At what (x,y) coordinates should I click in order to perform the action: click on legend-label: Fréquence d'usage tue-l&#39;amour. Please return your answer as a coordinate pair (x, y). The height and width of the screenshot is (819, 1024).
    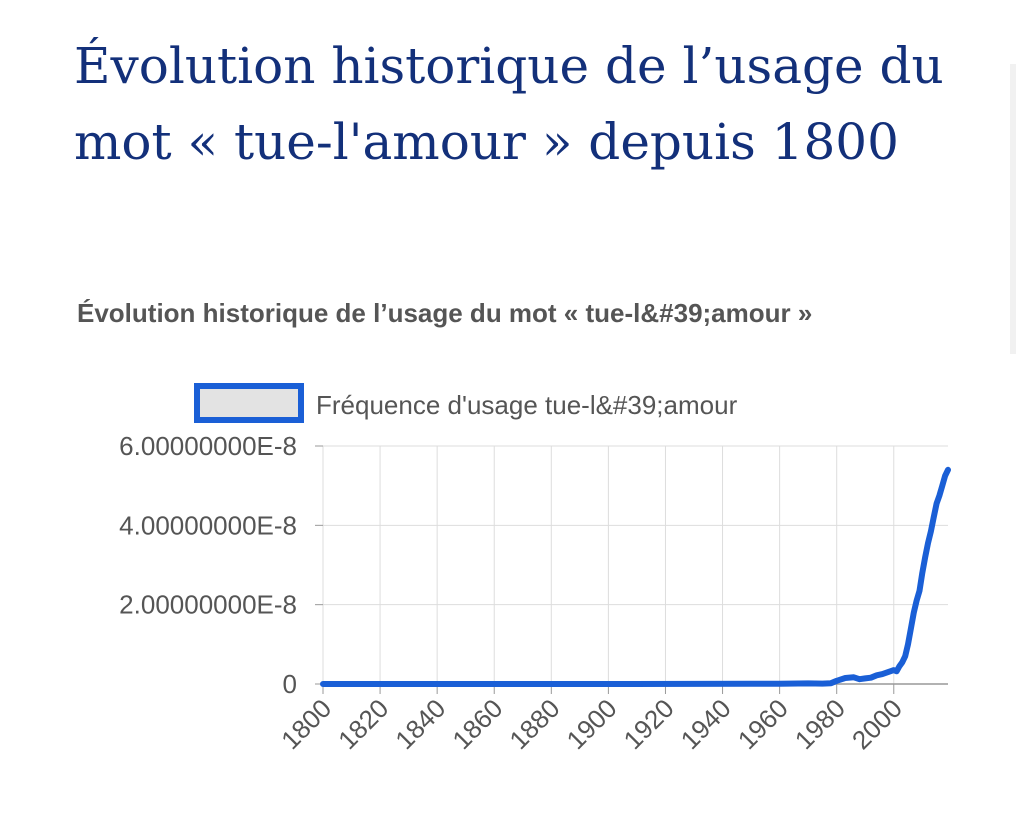
    Looking at the image, I should click on (527, 405).